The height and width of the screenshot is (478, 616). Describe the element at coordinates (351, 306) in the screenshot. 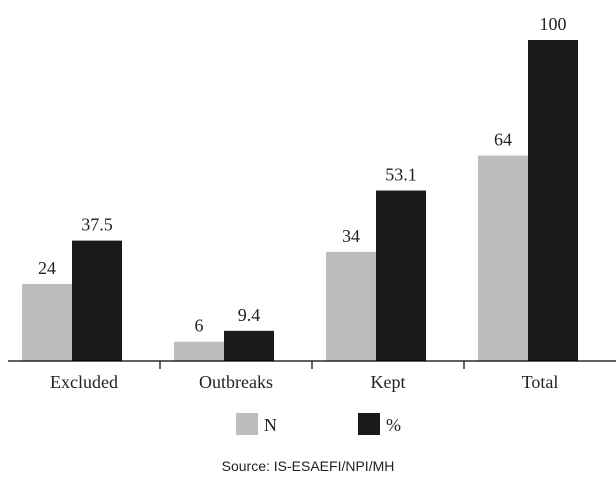

I see `bar-kept-n` at that location.